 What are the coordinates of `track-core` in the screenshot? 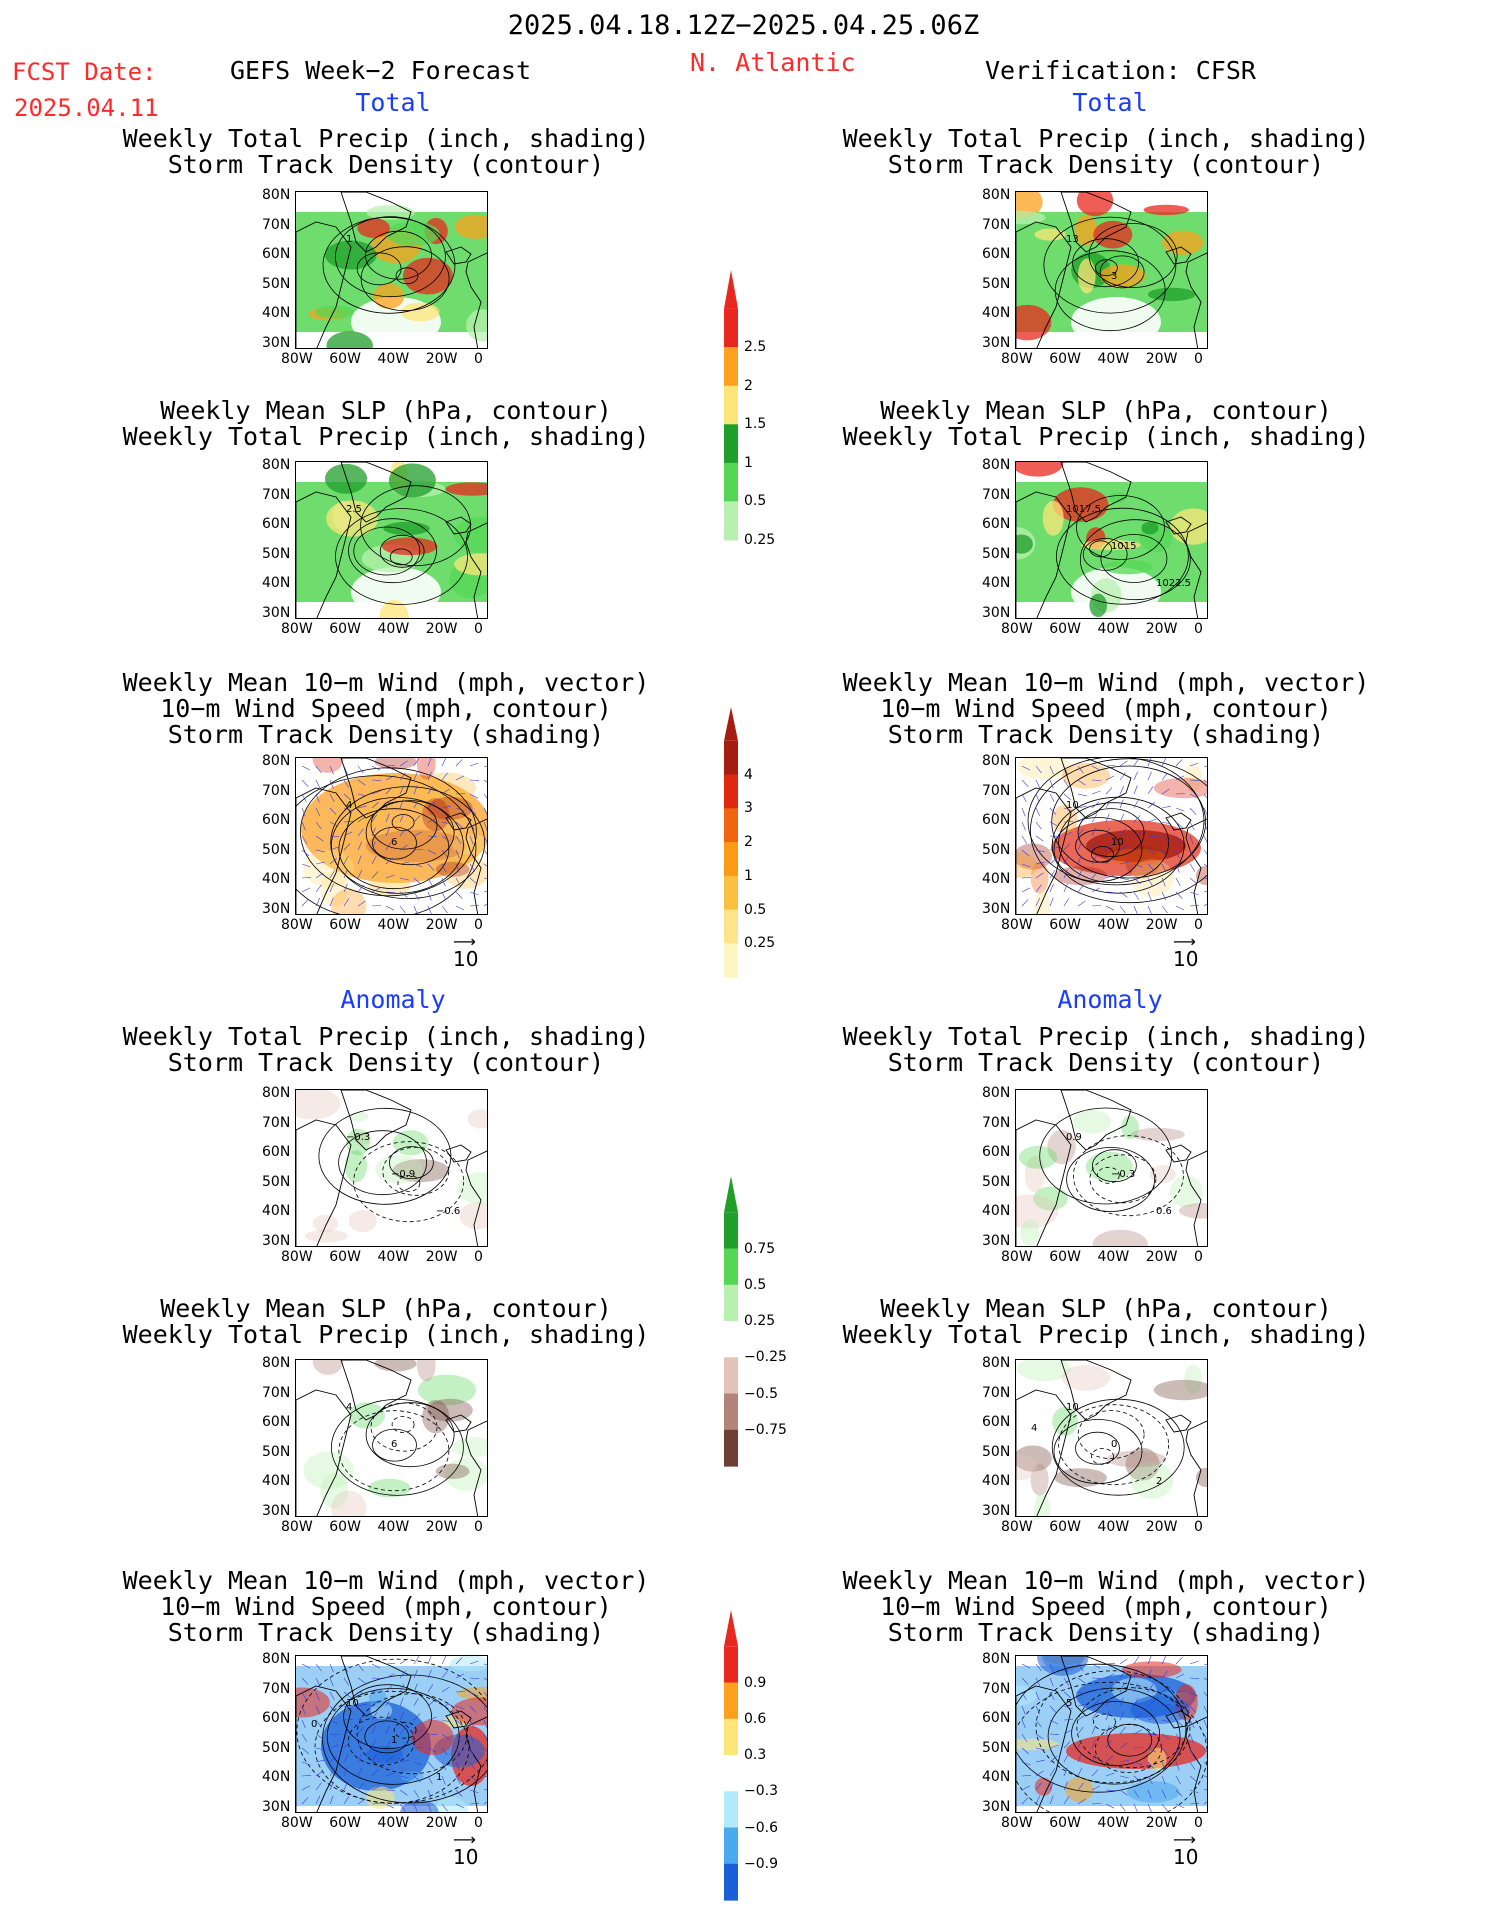 It's located at (1136, 846).